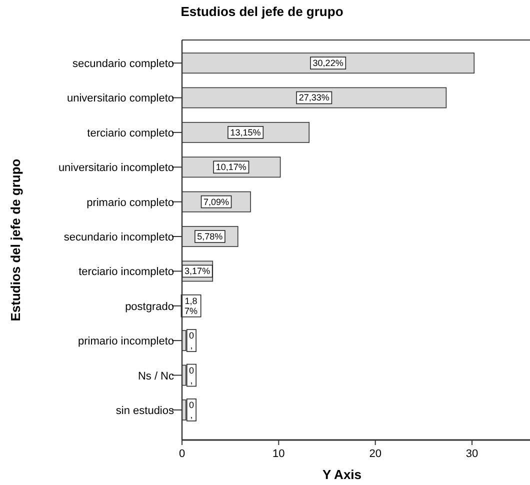 This screenshot has width=530, height=485. Describe the element at coordinates (314, 97) in the screenshot. I see `data-label: 27,33%` at that location.